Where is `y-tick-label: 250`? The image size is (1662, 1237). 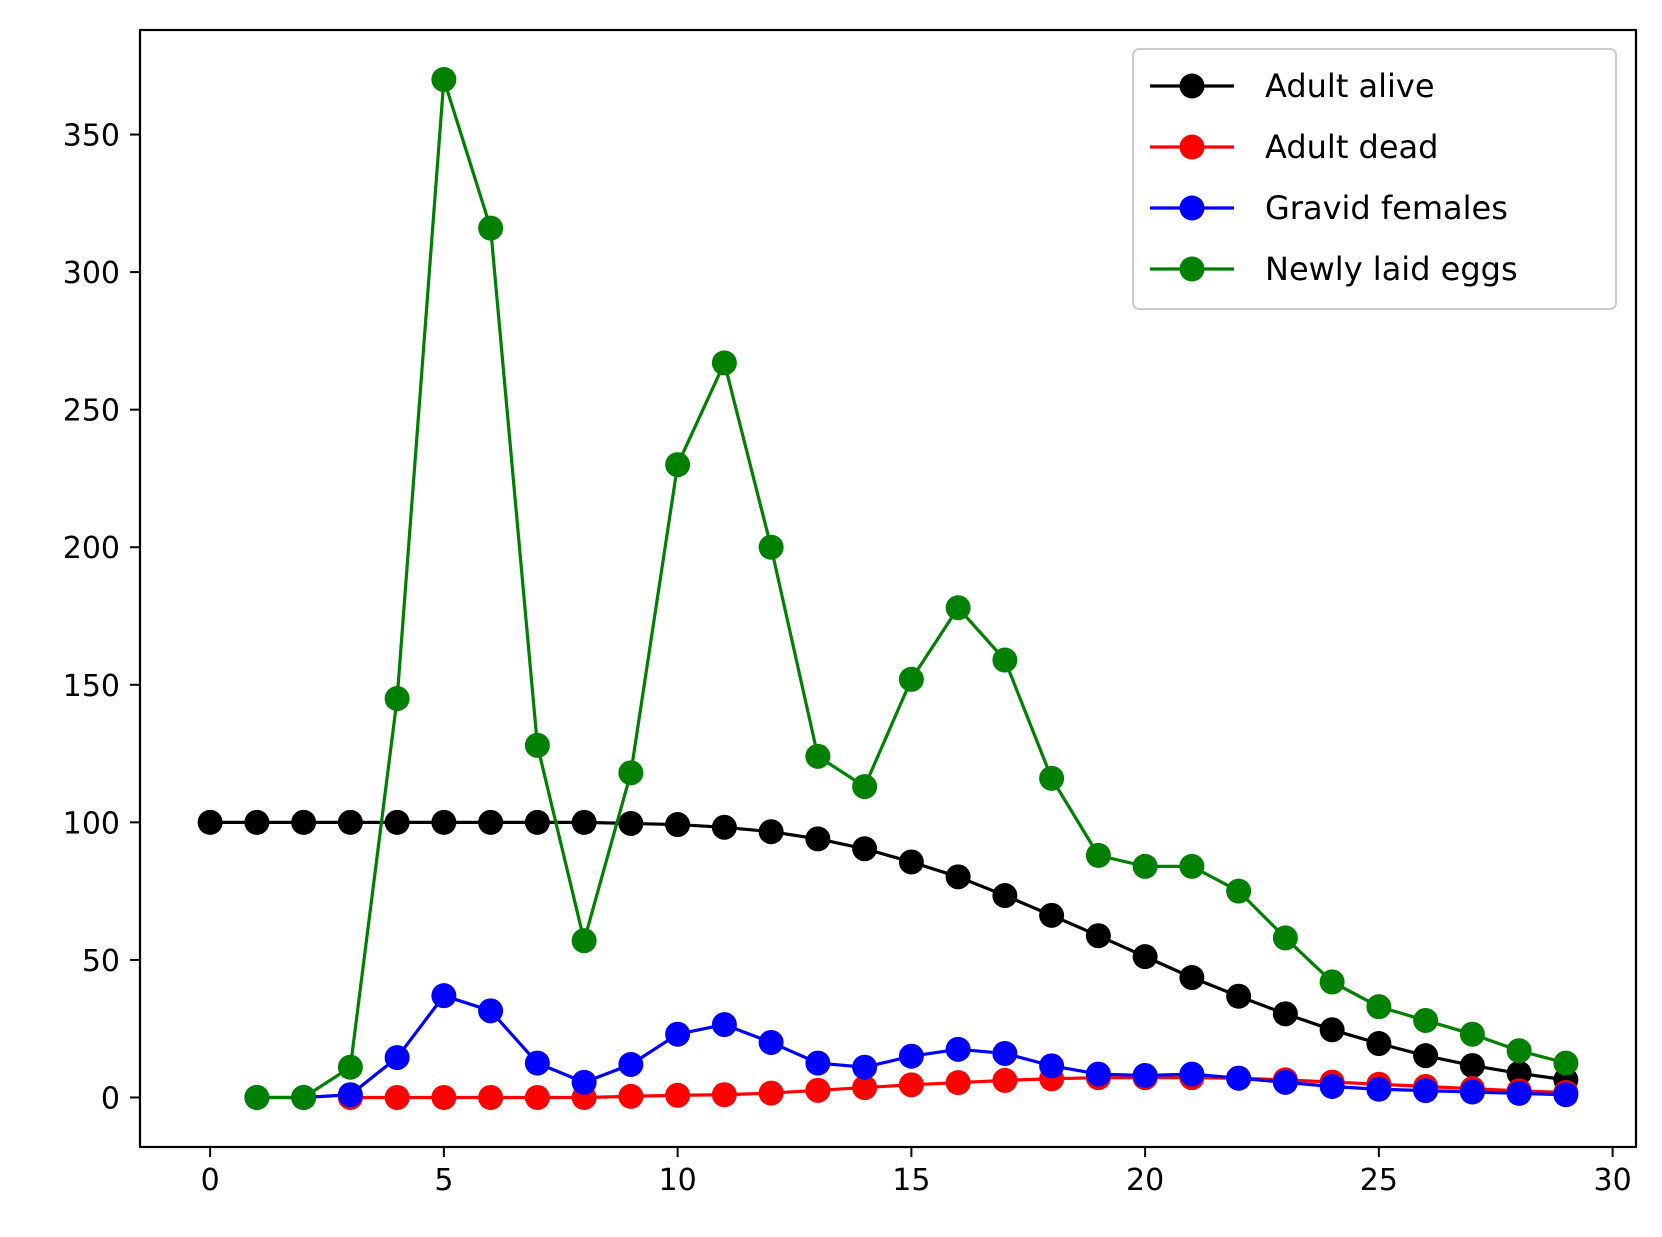 y-tick-label: 250 is located at coordinates (91, 411).